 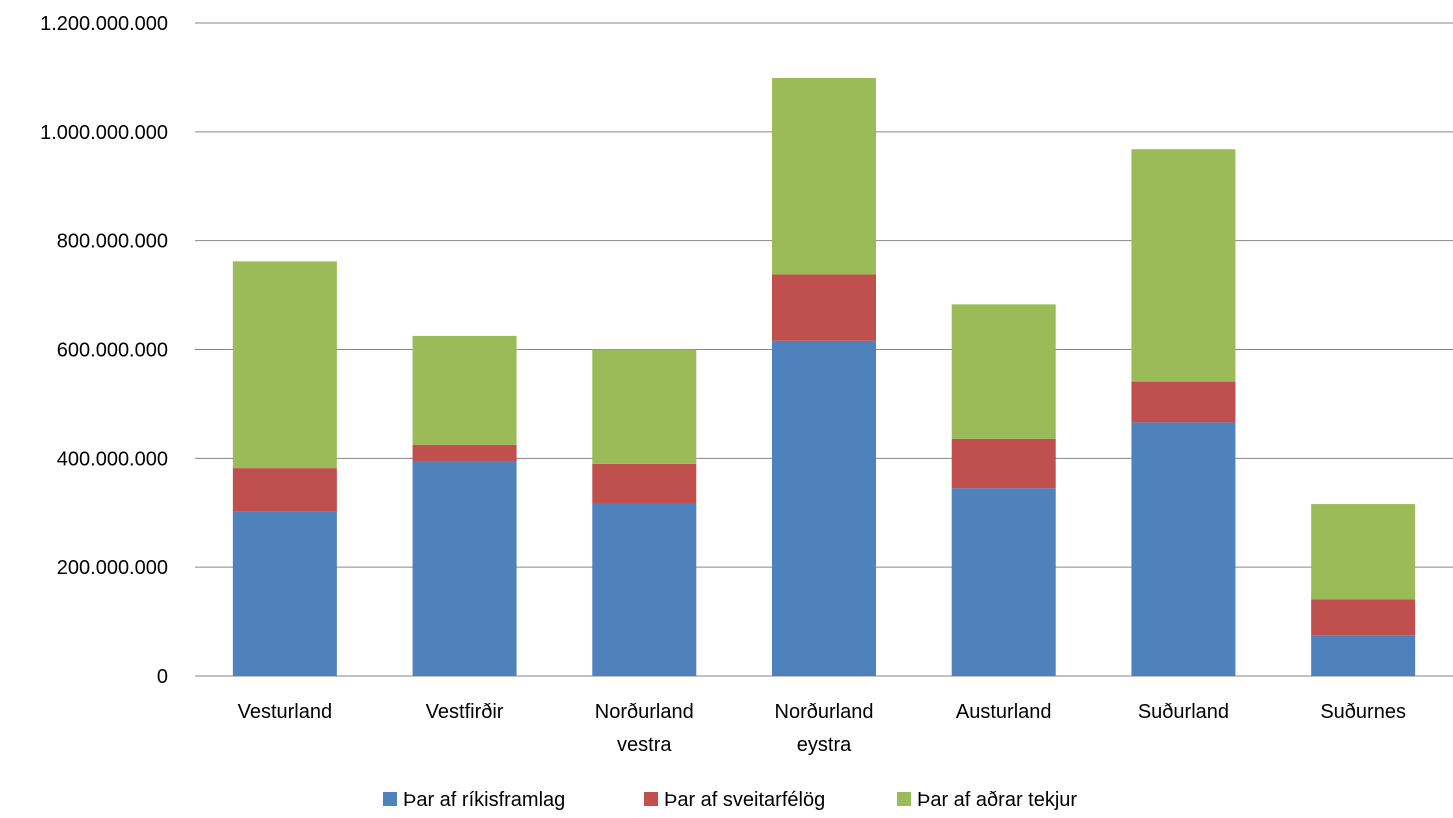 What do you see at coordinates (112, 351) in the screenshot?
I see `y-tick-label: 600.000.000` at bounding box center [112, 351].